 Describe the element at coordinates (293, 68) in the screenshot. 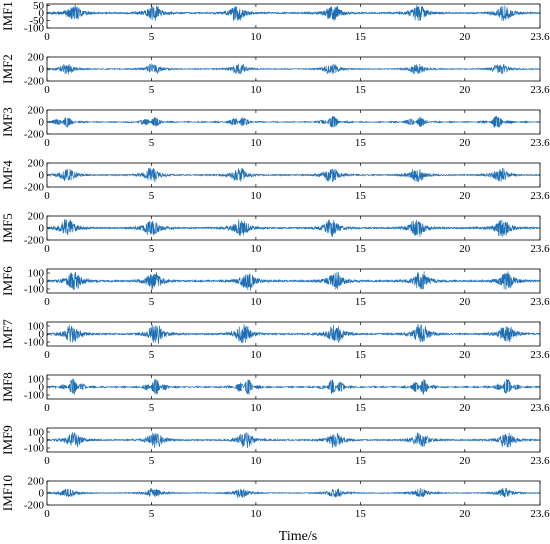

I see `signal-line-imf2` at that location.